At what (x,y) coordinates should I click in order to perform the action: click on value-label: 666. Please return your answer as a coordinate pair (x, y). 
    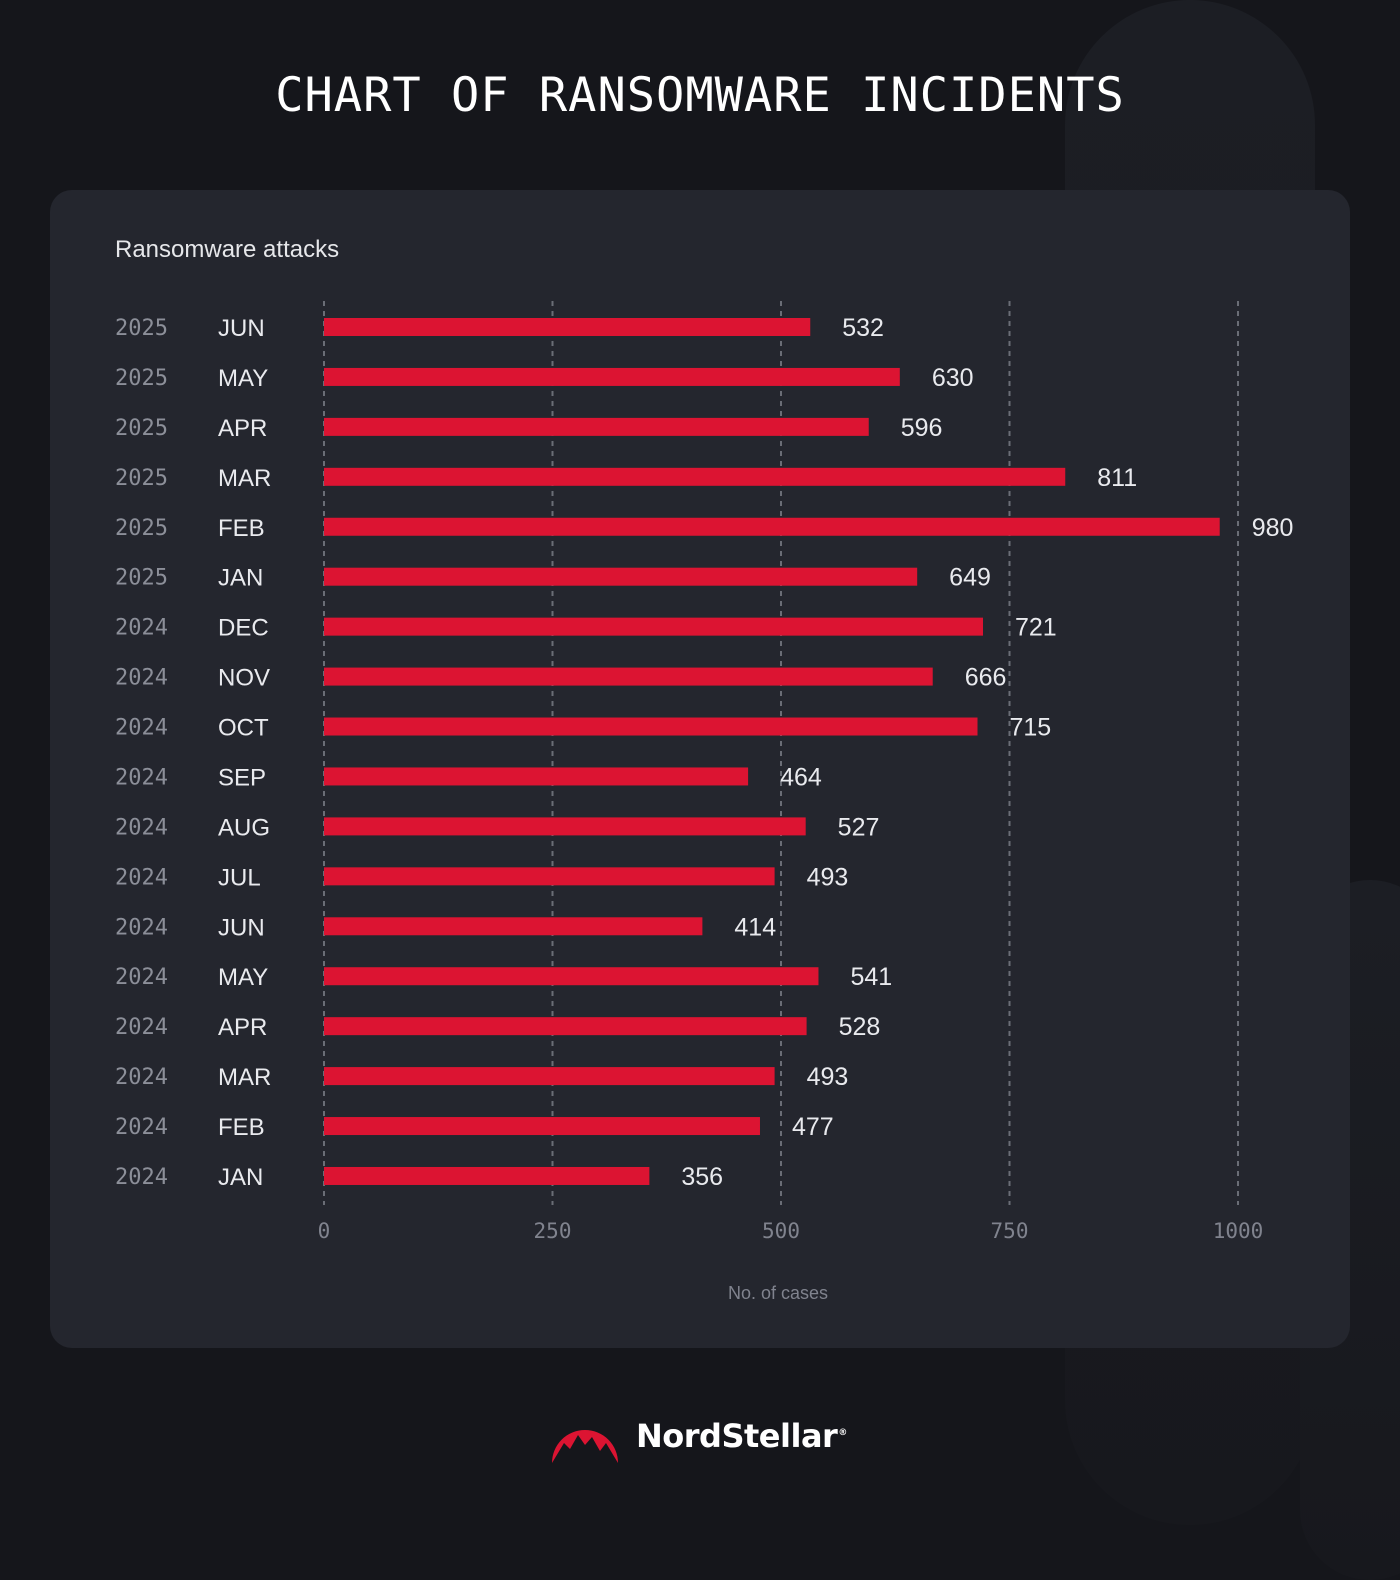
    Looking at the image, I should click on (986, 678).